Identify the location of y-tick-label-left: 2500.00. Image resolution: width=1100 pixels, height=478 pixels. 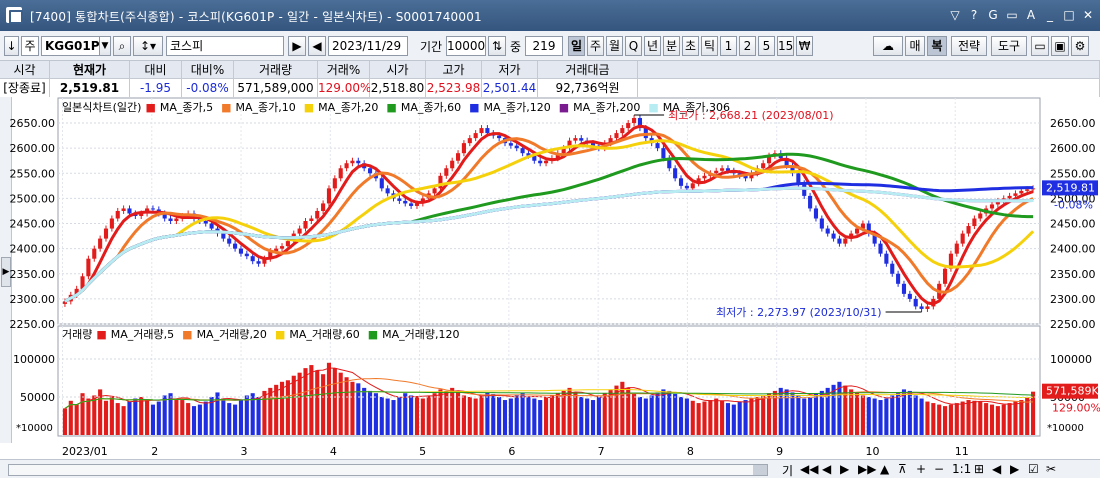
(33, 198).